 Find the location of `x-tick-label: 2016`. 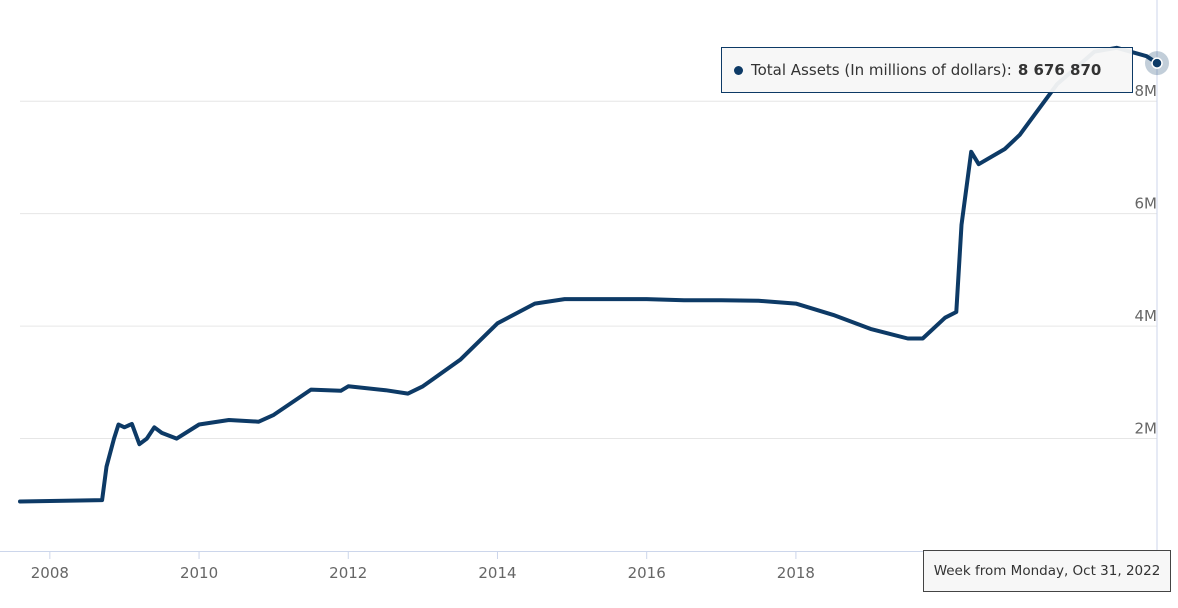

x-tick-label: 2016 is located at coordinates (647, 573).